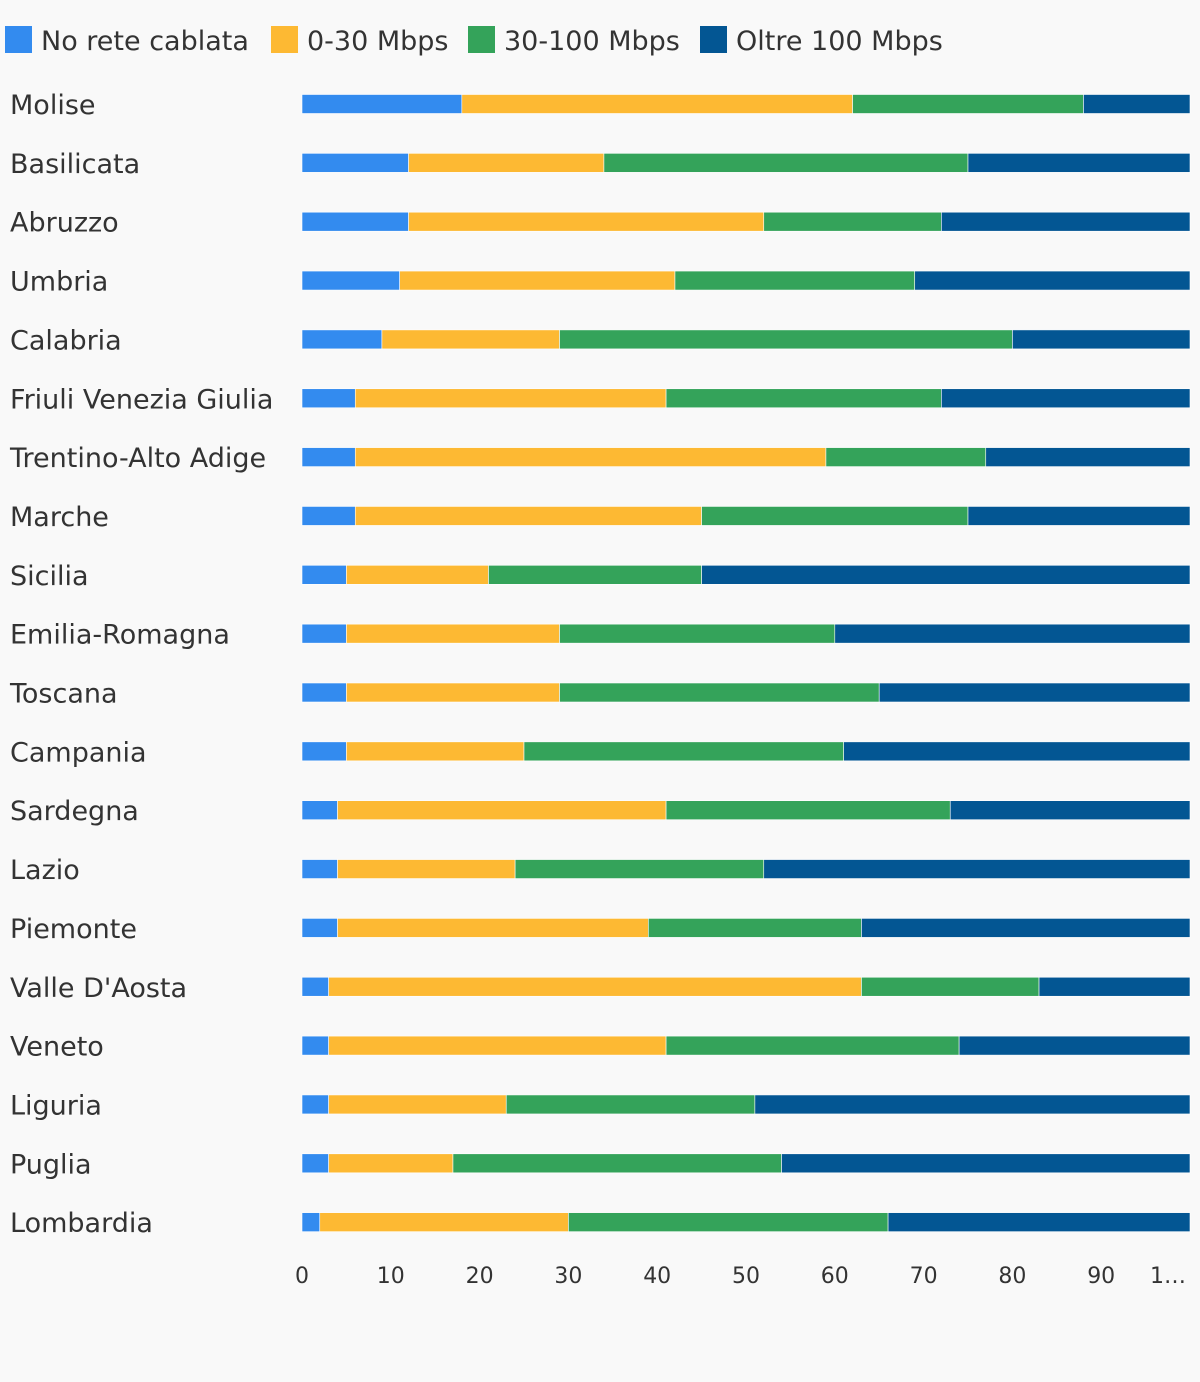 Image resolution: width=1200 pixels, height=1382 pixels. What do you see at coordinates (586, 221) in the screenshot?
I see `bar-segment-abruzzo-0-30-mbps` at bounding box center [586, 221].